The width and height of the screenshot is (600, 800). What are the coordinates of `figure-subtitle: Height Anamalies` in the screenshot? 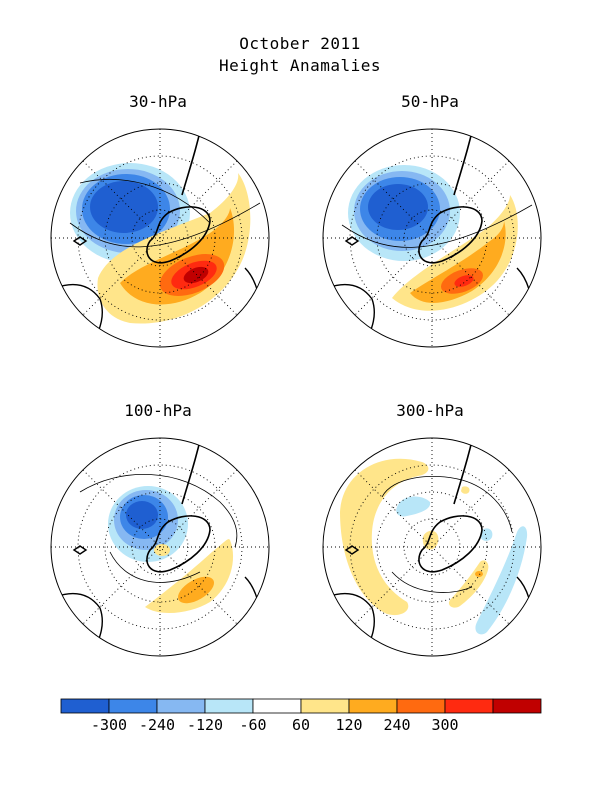 It's located at (300, 65).